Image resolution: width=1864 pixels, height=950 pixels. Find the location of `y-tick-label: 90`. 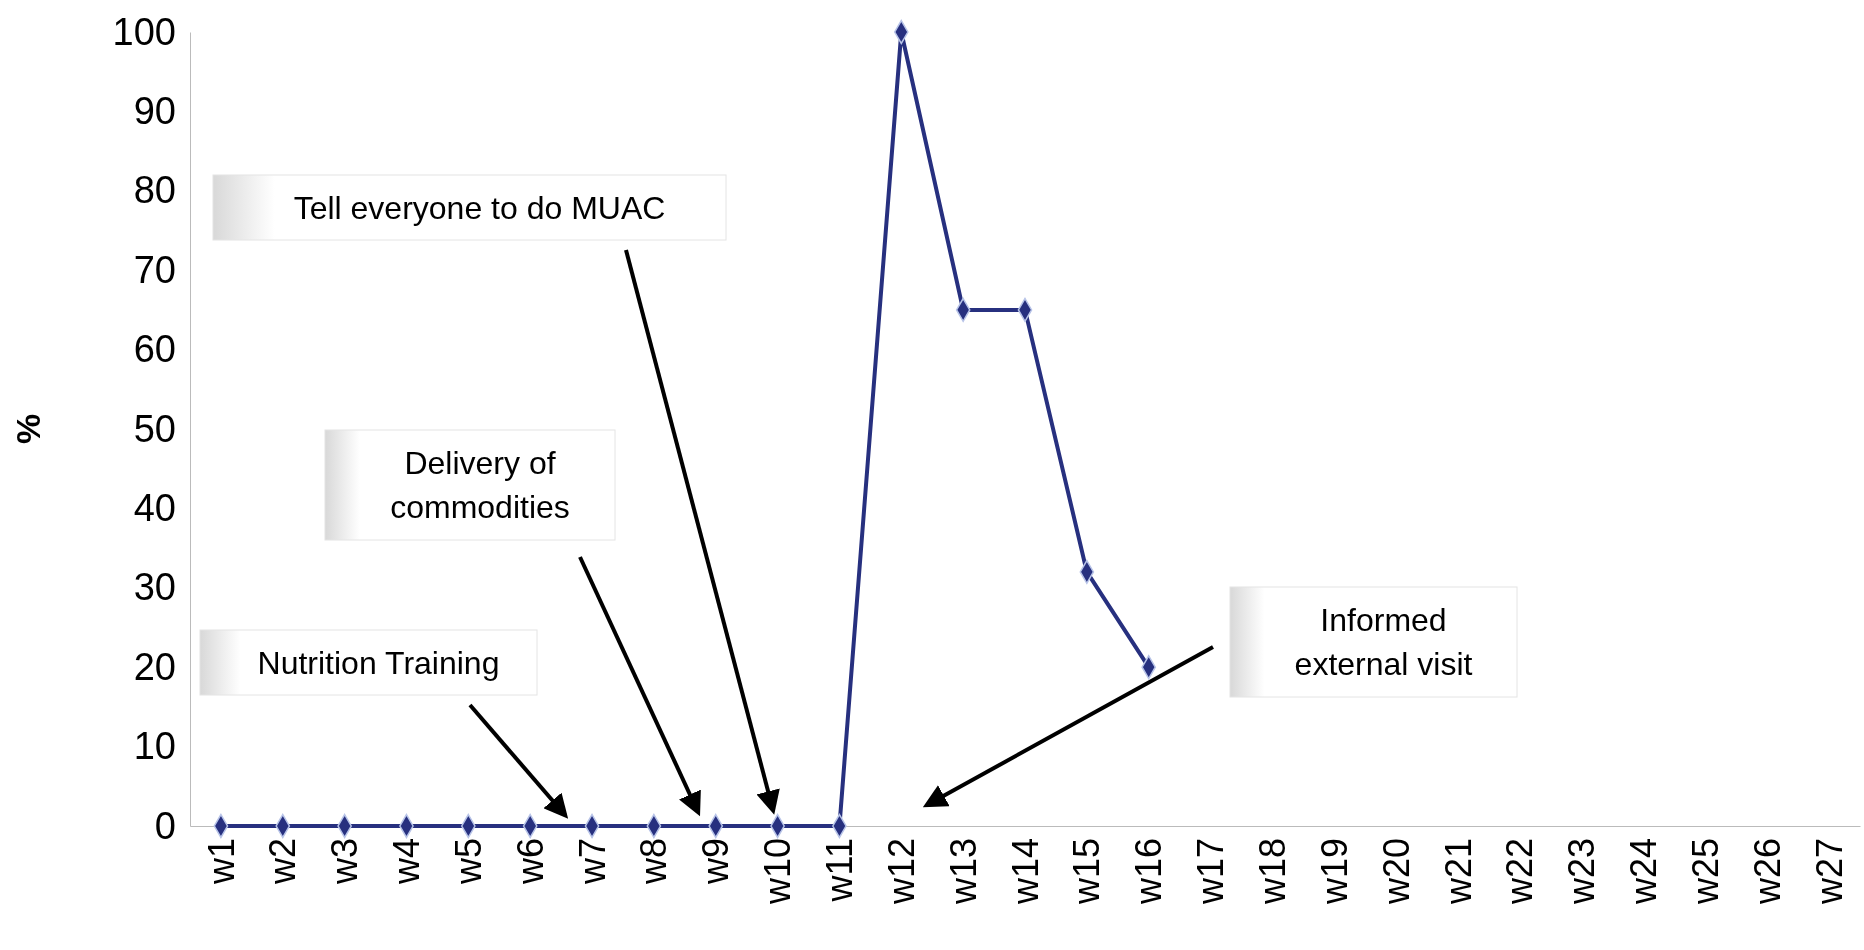

y-tick-label: 90 is located at coordinates (154, 111).